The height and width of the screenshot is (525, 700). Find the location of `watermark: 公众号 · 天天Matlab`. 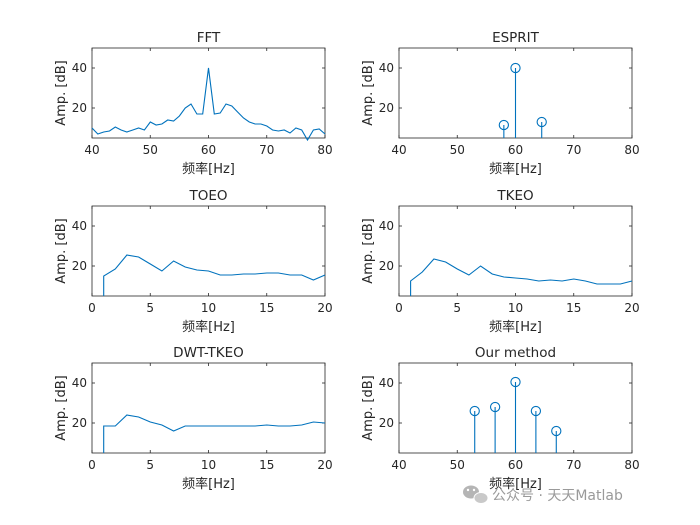

watermark: 公众号 · 天天Matlab is located at coordinates (543, 494).